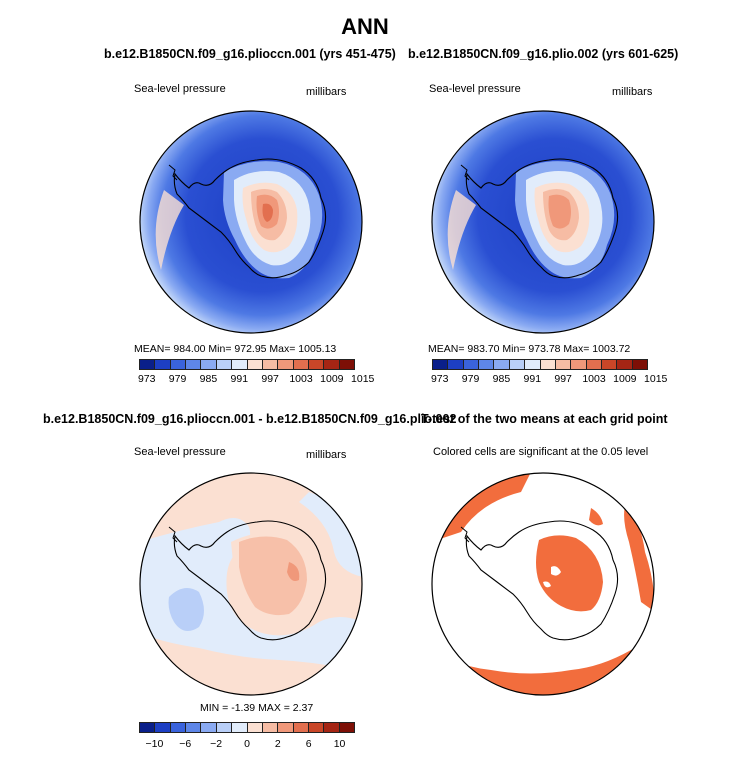 Image resolution: width=730 pixels, height=782 pixels. I want to click on panel2-colorbar, so click(540, 364).